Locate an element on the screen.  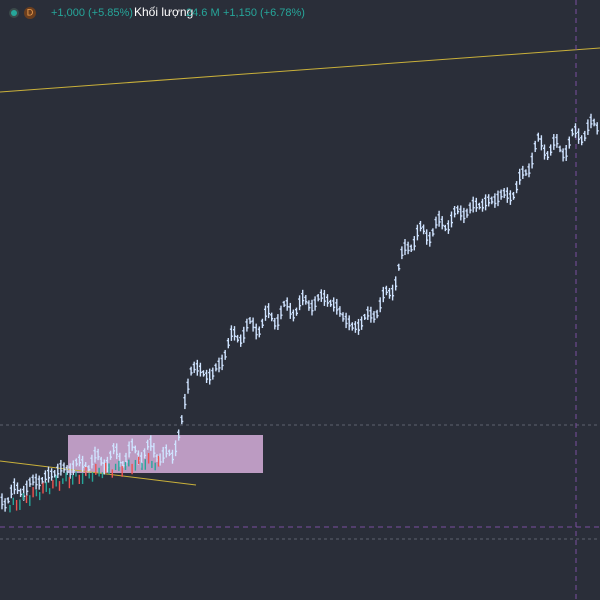
volume-value: 24.6 M is located at coordinates (203, 13).